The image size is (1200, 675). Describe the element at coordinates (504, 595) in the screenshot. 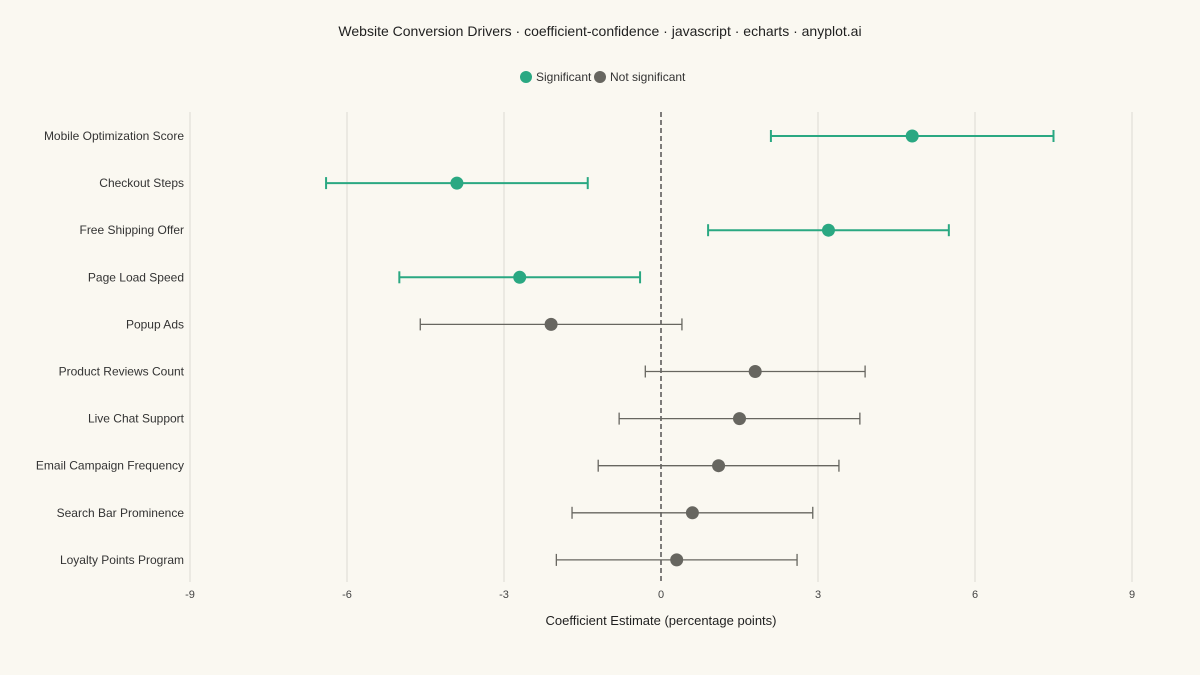

I see `x-tick-label: -3` at that location.